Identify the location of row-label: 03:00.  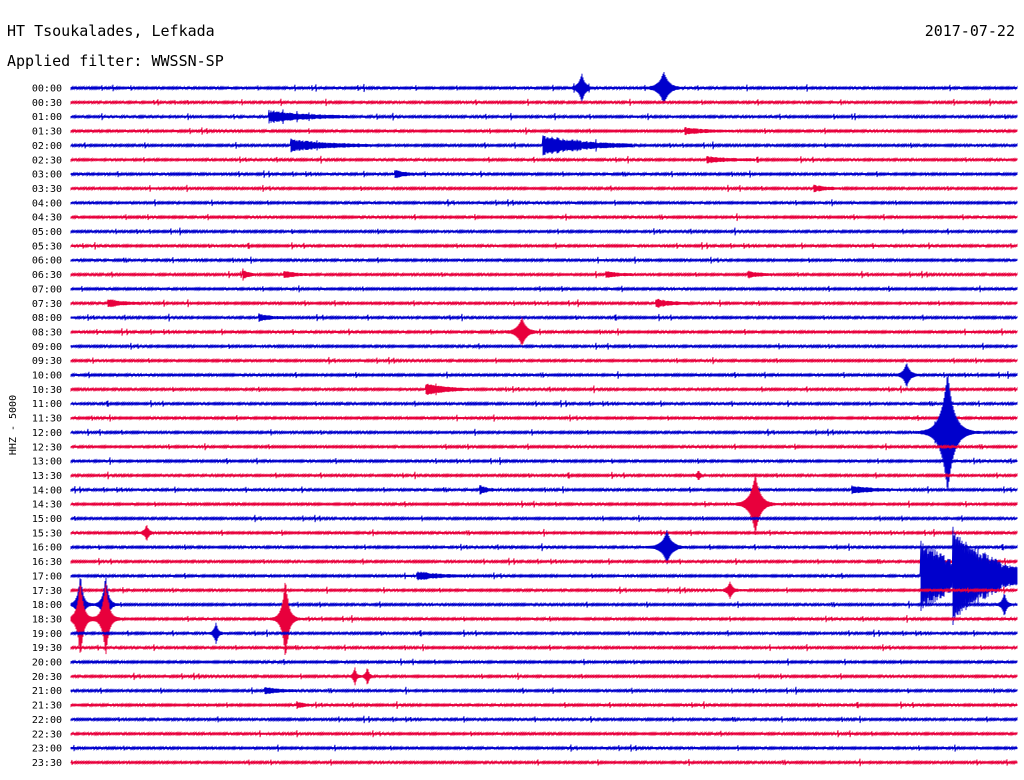
(47, 175).